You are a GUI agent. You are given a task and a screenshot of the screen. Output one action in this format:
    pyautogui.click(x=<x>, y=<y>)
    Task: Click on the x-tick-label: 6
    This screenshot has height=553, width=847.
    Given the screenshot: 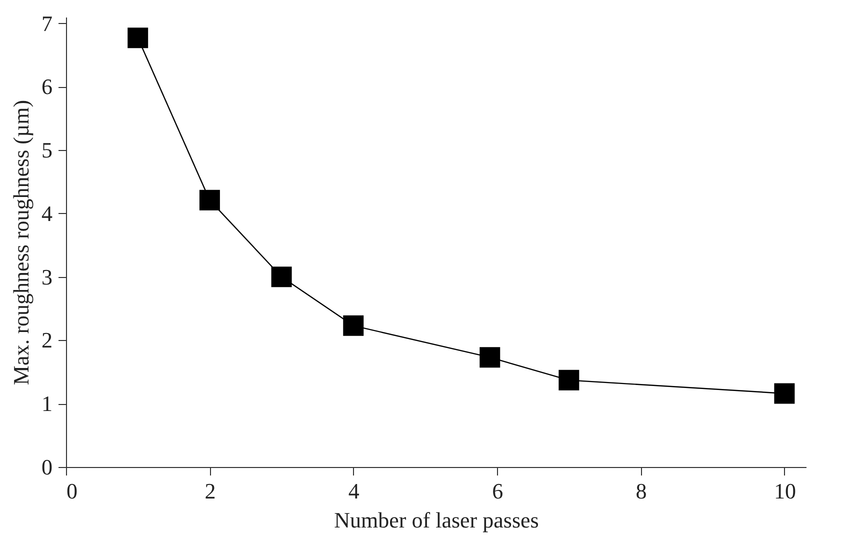 What is the action you would take?
    pyautogui.click(x=498, y=491)
    